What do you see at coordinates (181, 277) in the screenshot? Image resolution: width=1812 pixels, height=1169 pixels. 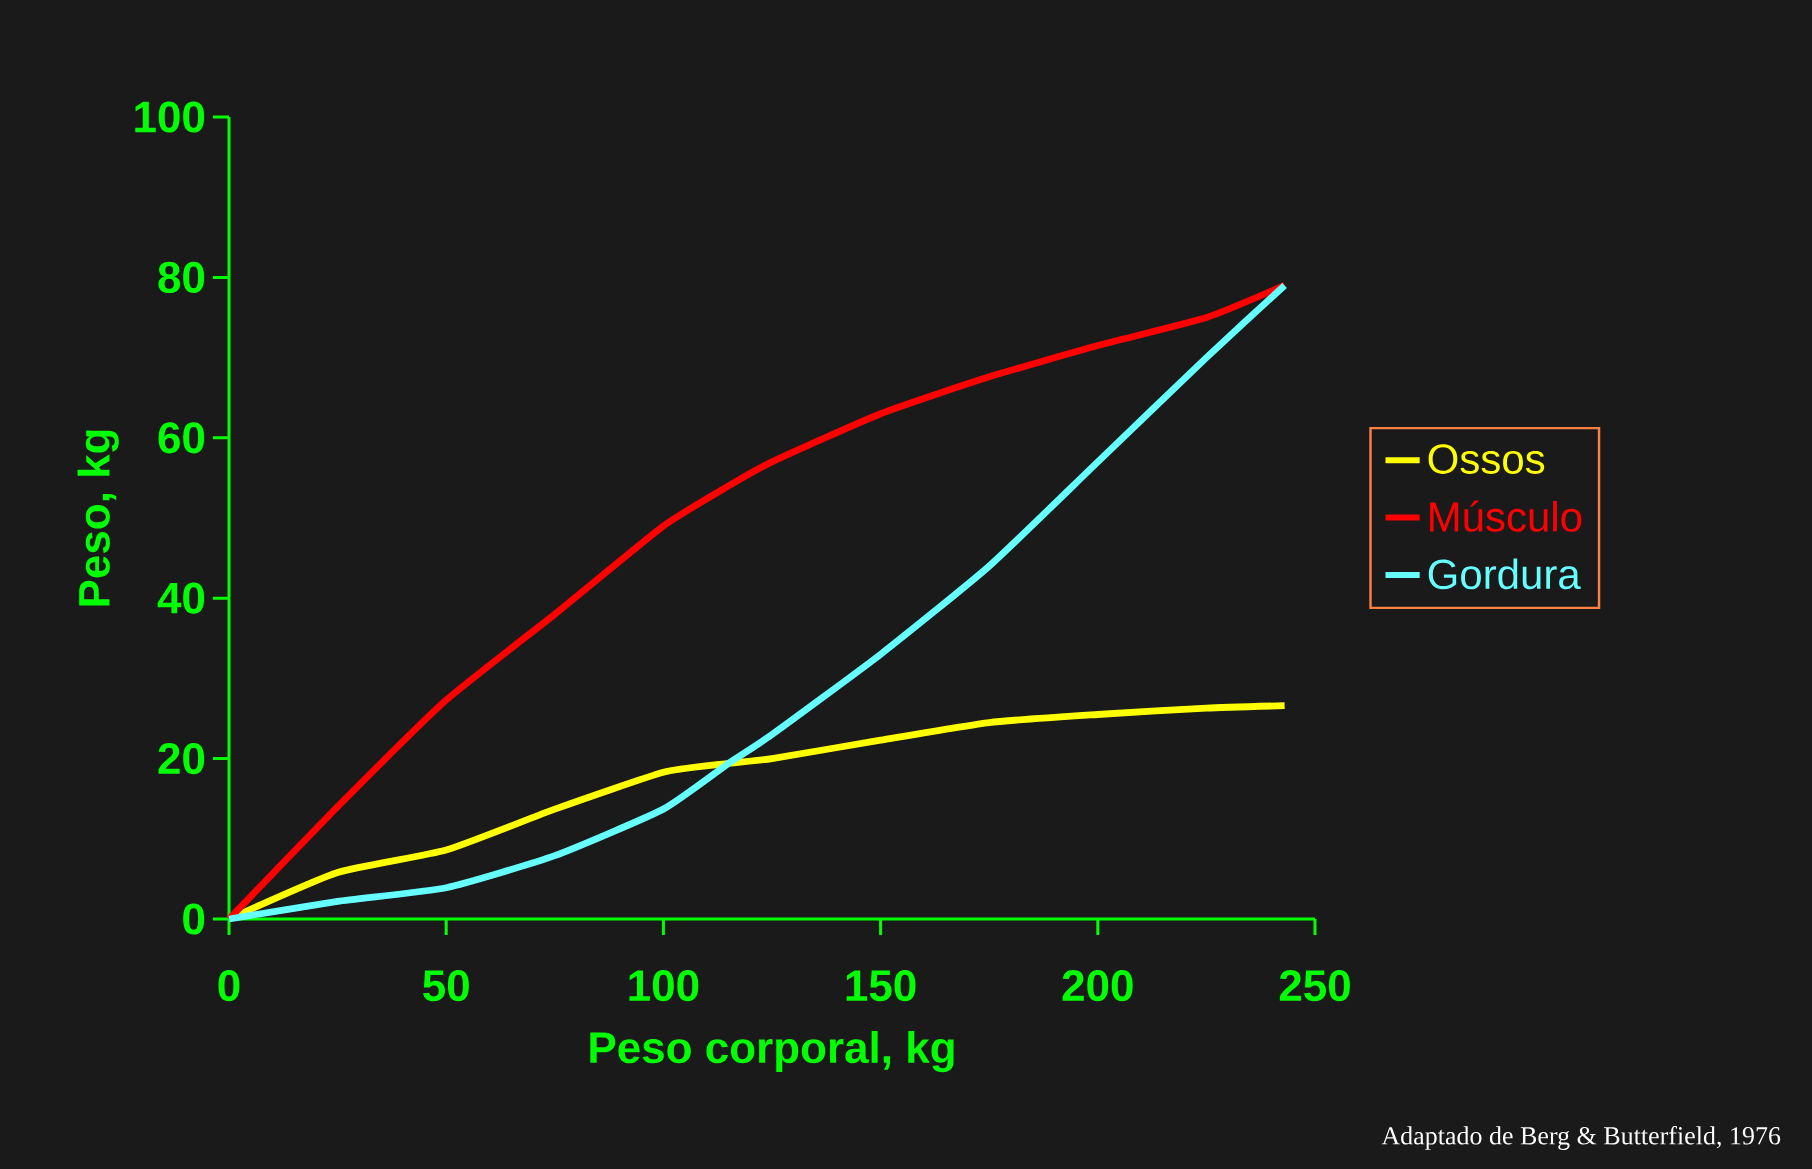 I see `y-tick-label: 80` at bounding box center [181, 277].